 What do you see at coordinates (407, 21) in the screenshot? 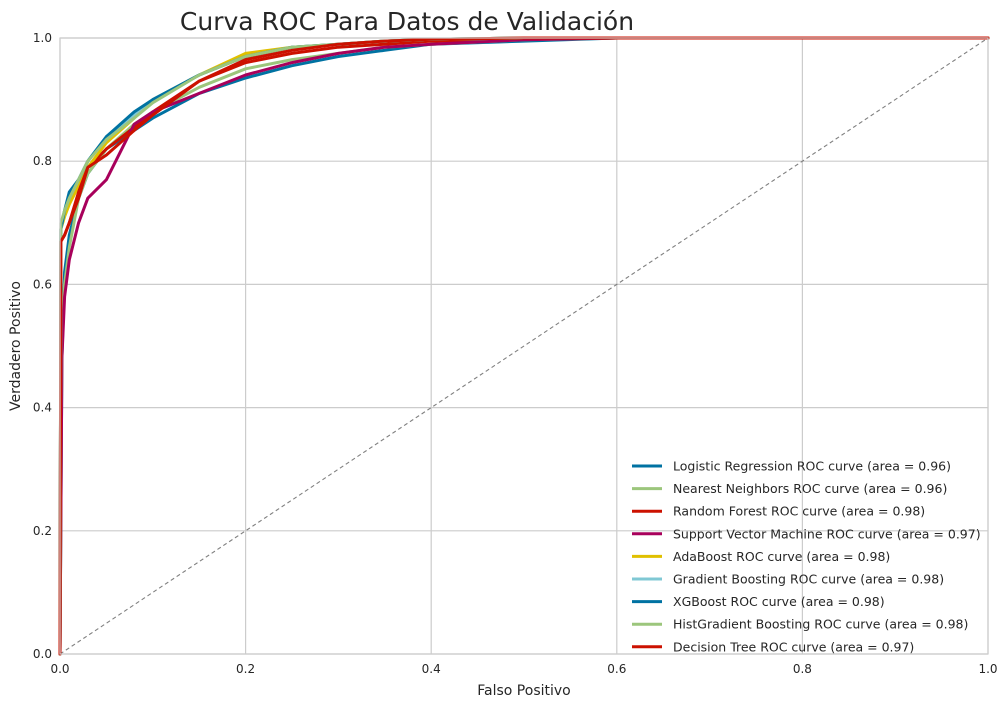
I see `chart-title: Curva ROC Para Datos de Validación` at bounding box center [407, 21].